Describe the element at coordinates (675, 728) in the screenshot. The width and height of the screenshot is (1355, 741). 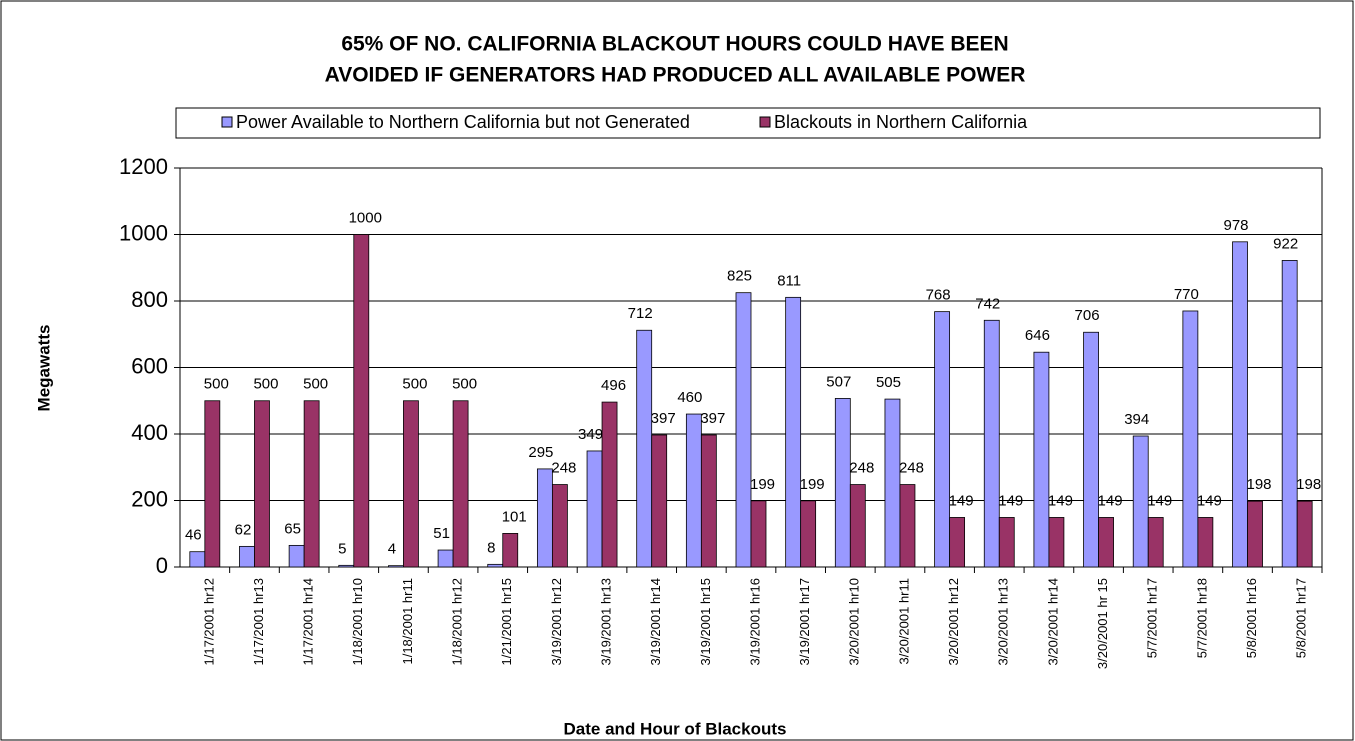
I see `x-axis-title: Date and Hour of Blackouts` at that location.